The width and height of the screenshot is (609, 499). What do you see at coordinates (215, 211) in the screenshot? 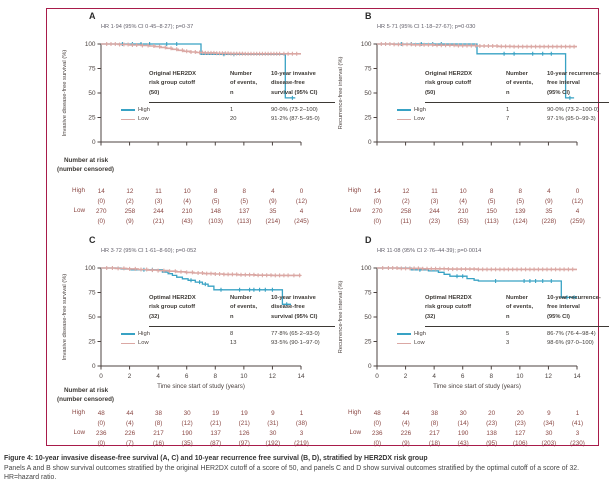
I see `risk-n: 148` at bounding box center [215, 211].